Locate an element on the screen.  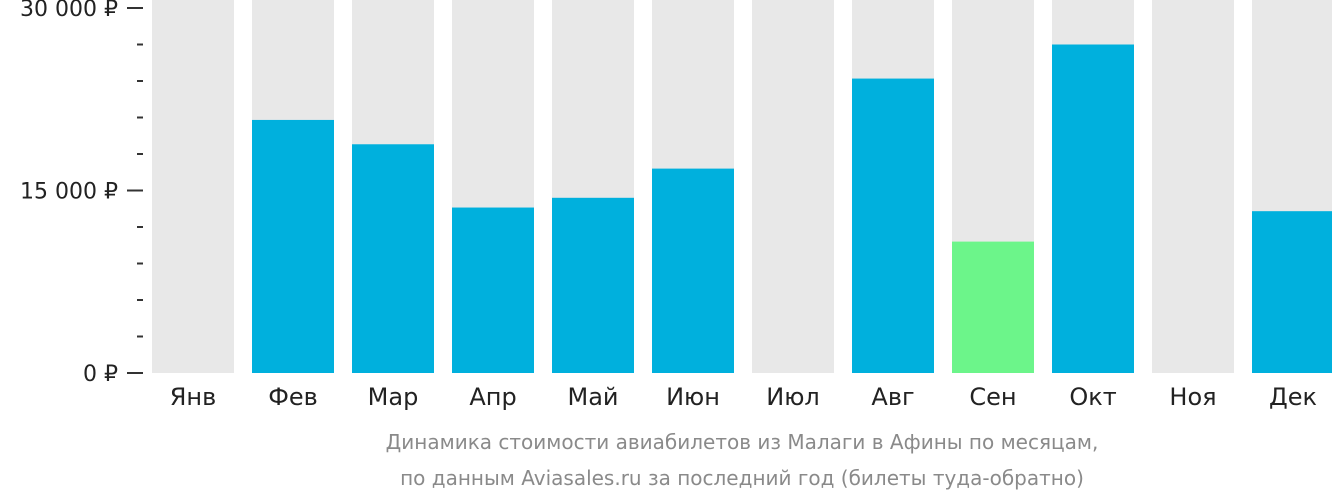
x-tick-label: Май is located at coordinates (592, 397).